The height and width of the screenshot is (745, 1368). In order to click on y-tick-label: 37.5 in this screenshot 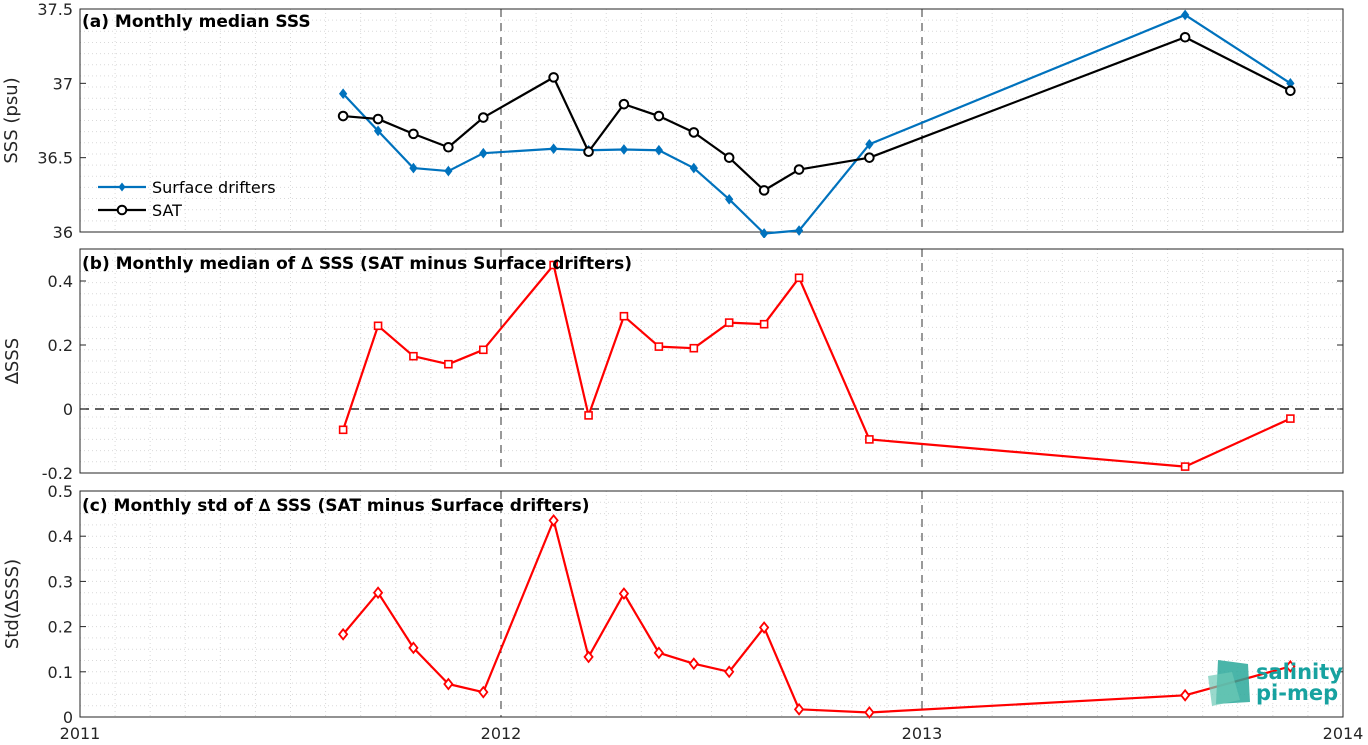, I will do `click(55, 9)`.